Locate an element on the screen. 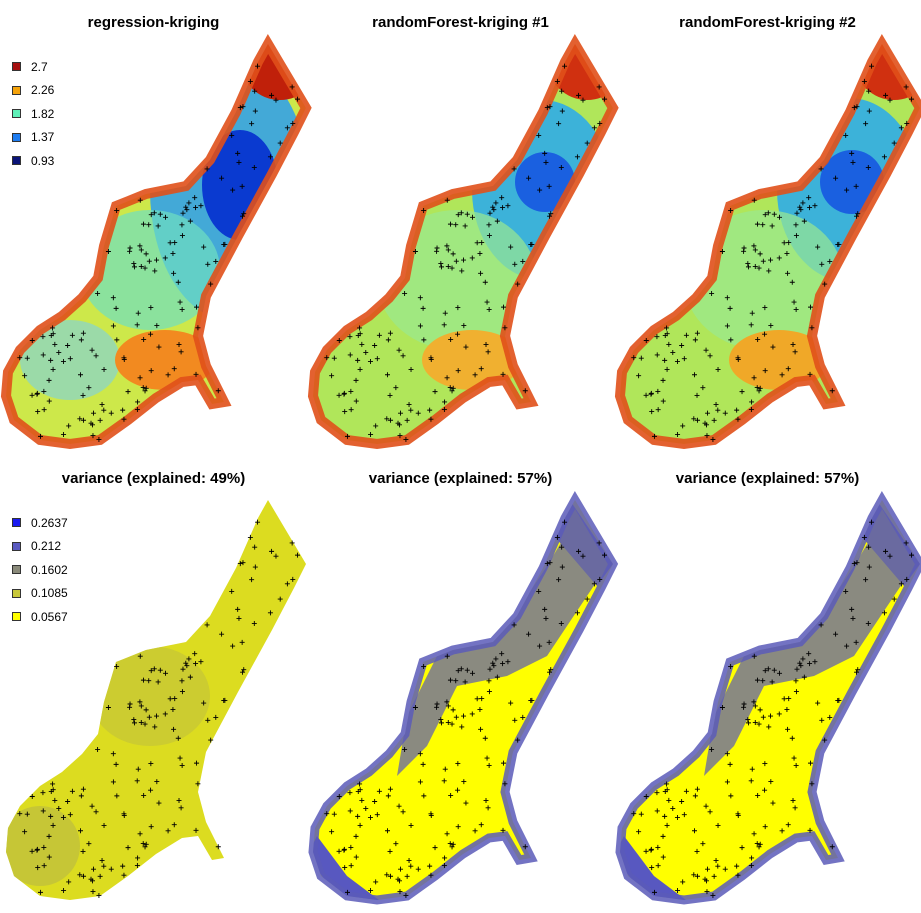 This screenshot has width=921, height=913. legend-label: 0.93 is located at coordinates (43, 160).